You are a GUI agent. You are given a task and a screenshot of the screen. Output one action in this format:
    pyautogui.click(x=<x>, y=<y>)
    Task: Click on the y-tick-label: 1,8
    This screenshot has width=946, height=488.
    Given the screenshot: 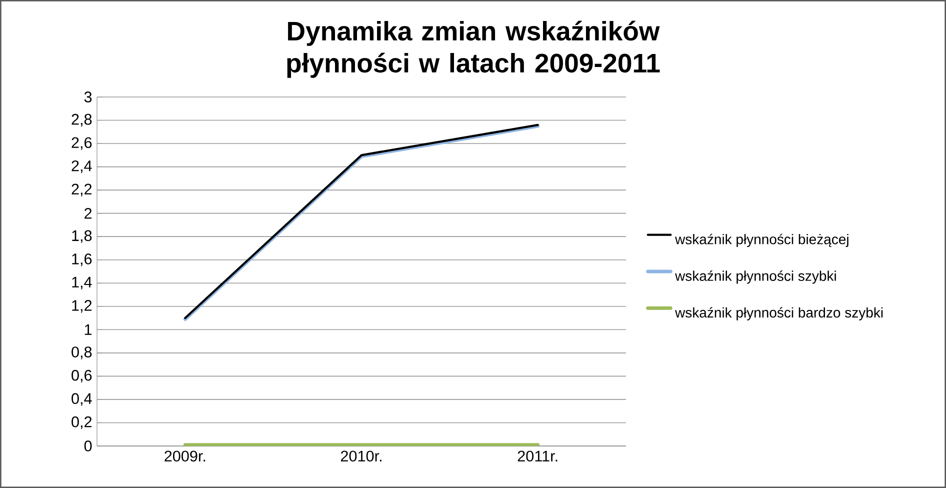 What is the action you would take?
    pyautogui.click(x=82, y=236)
    